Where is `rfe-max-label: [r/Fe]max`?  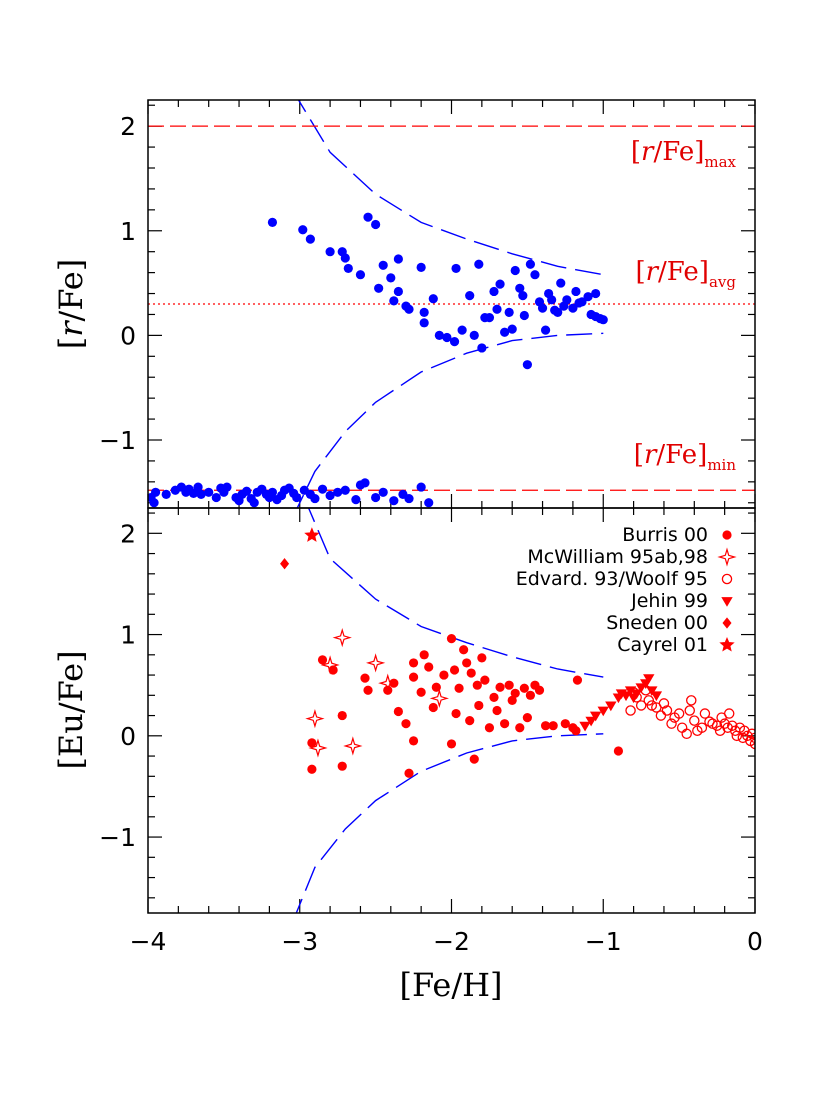
rfe-max-label: [r/Fe]max is located at coordinates (684, 154).